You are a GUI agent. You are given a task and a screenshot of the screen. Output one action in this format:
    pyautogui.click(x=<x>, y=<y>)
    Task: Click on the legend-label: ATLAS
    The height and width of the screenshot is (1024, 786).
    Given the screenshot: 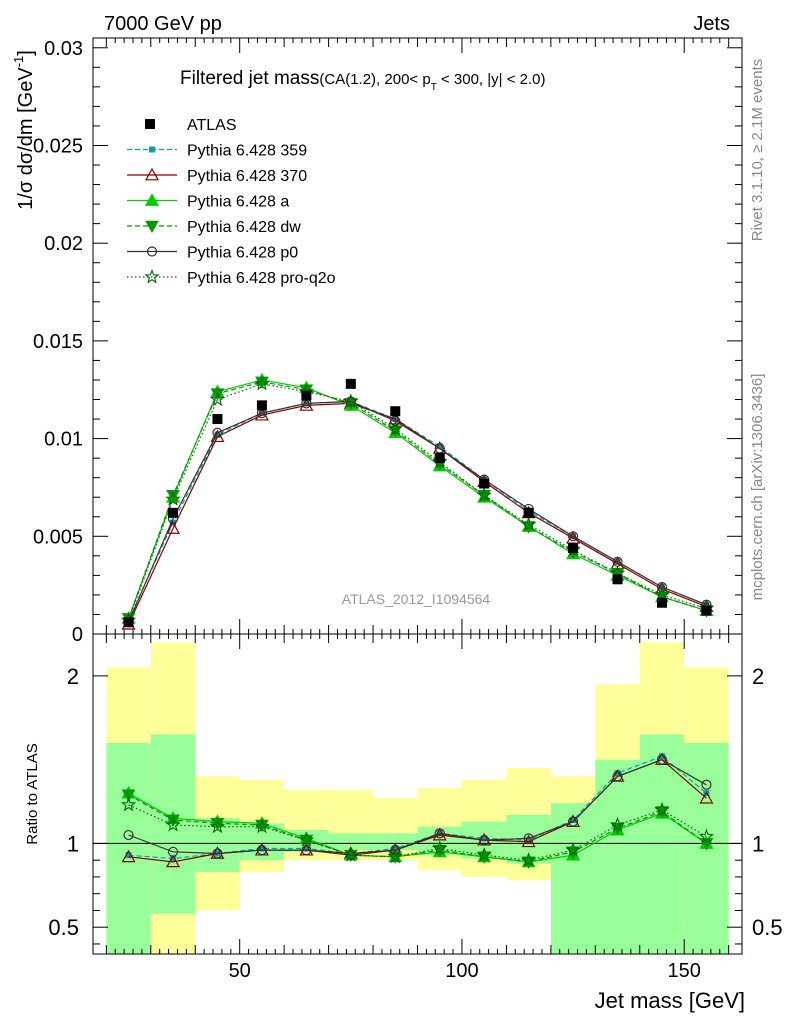 What is the action you would take?
    pyautogui.click(x=212, y=125)
    